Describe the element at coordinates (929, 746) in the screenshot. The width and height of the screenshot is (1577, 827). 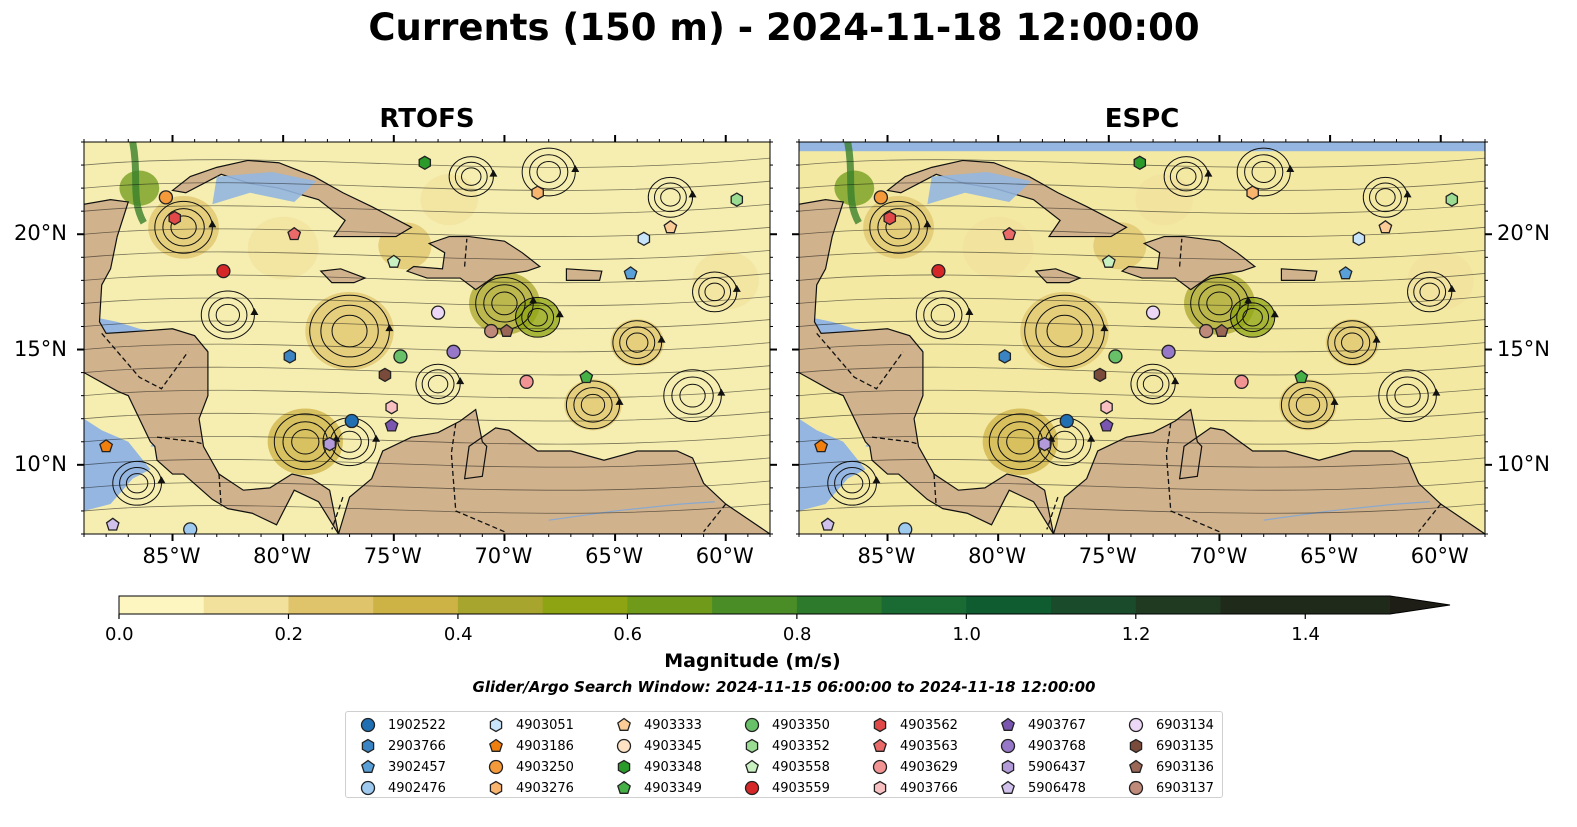
I see `legend-label: 4903563` at that location.